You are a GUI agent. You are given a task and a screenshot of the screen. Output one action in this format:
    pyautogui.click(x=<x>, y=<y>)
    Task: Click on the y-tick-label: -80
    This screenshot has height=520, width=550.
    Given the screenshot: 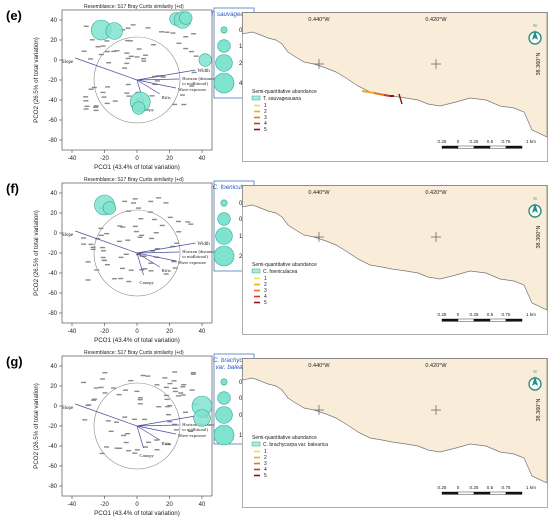 What is the action you would take?
    pyautogui.click(x=52, y=314)
    